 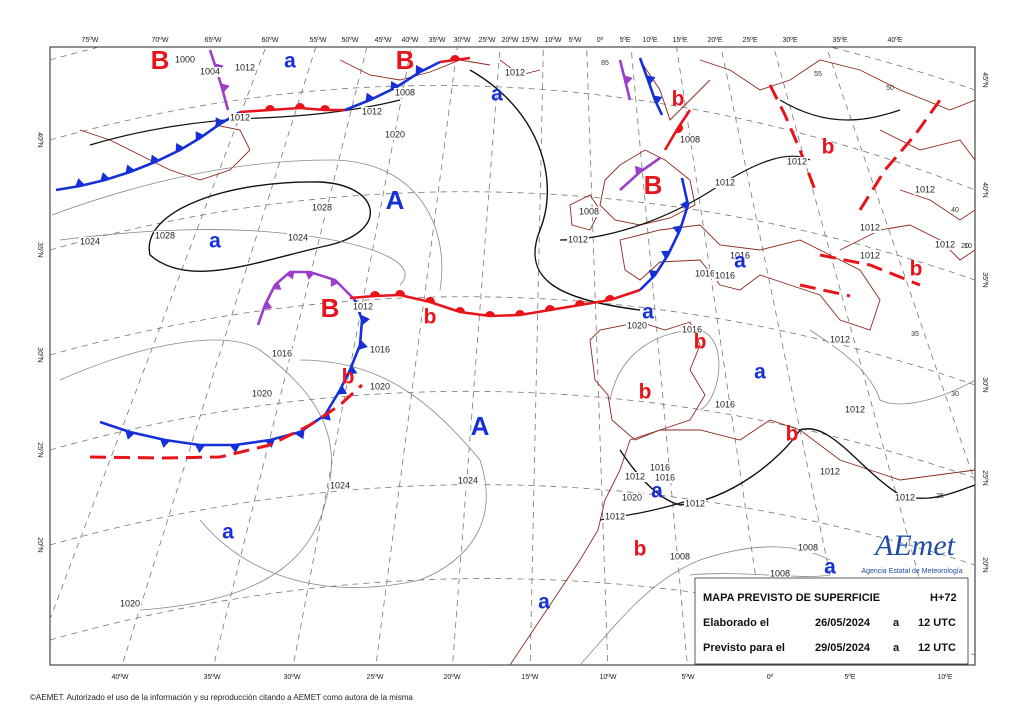 I want to click on grid-label: 10, so click(x=968, y=246).